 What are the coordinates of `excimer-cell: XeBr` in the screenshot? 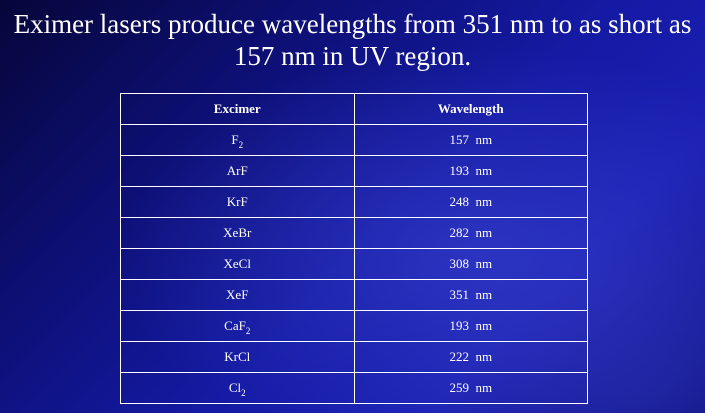 It's located at (237, 233).